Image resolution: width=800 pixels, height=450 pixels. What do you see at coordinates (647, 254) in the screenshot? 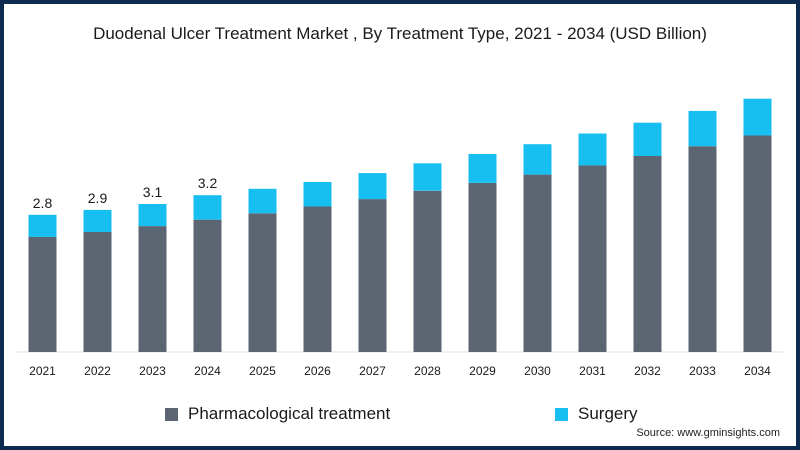
I see `bar-pharmacological-2032` at bounding box center [647, 254].